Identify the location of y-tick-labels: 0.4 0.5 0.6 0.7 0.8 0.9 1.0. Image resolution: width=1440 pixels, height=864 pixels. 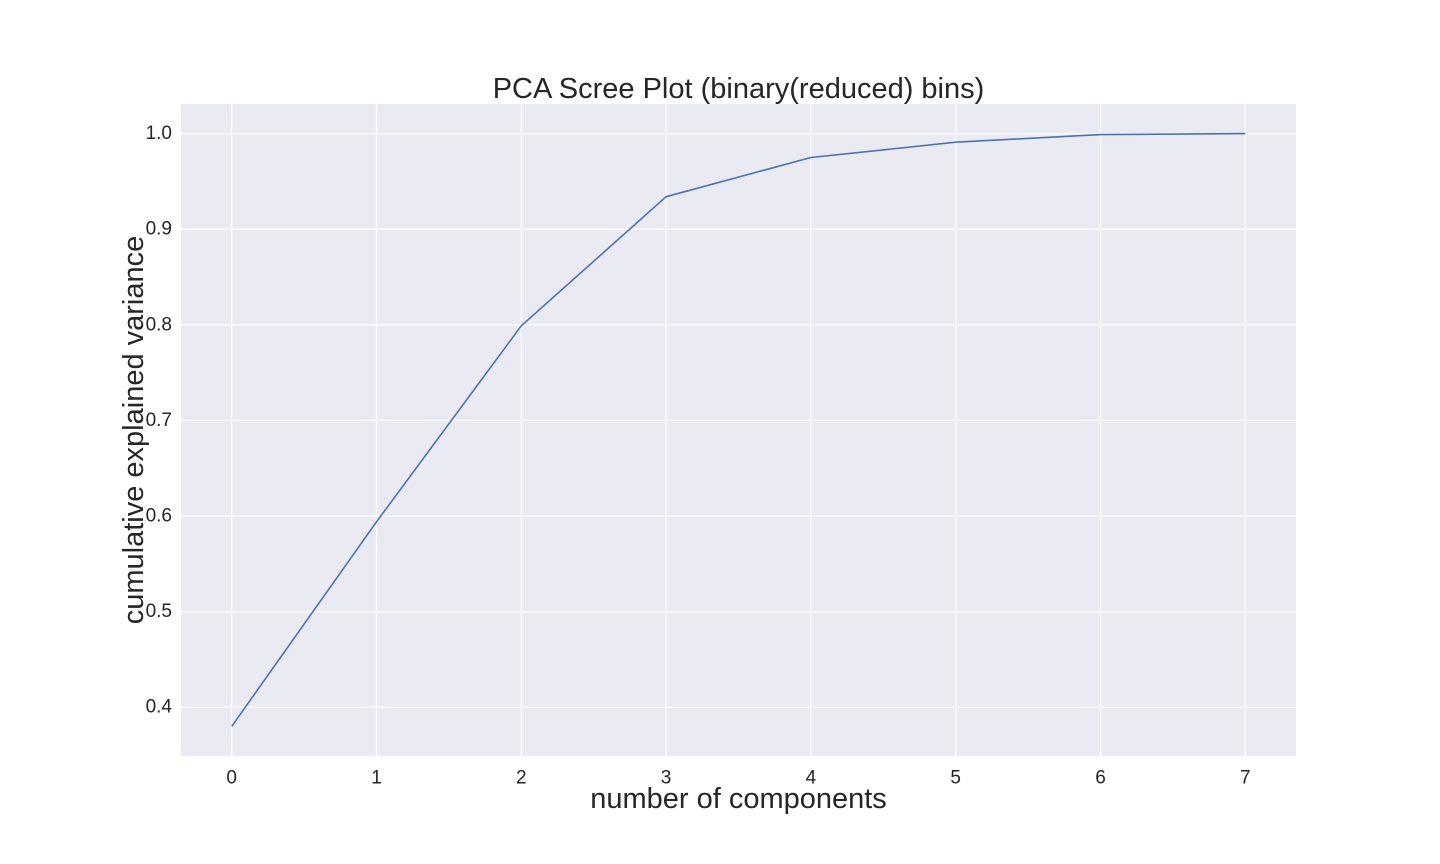
(159, 420).